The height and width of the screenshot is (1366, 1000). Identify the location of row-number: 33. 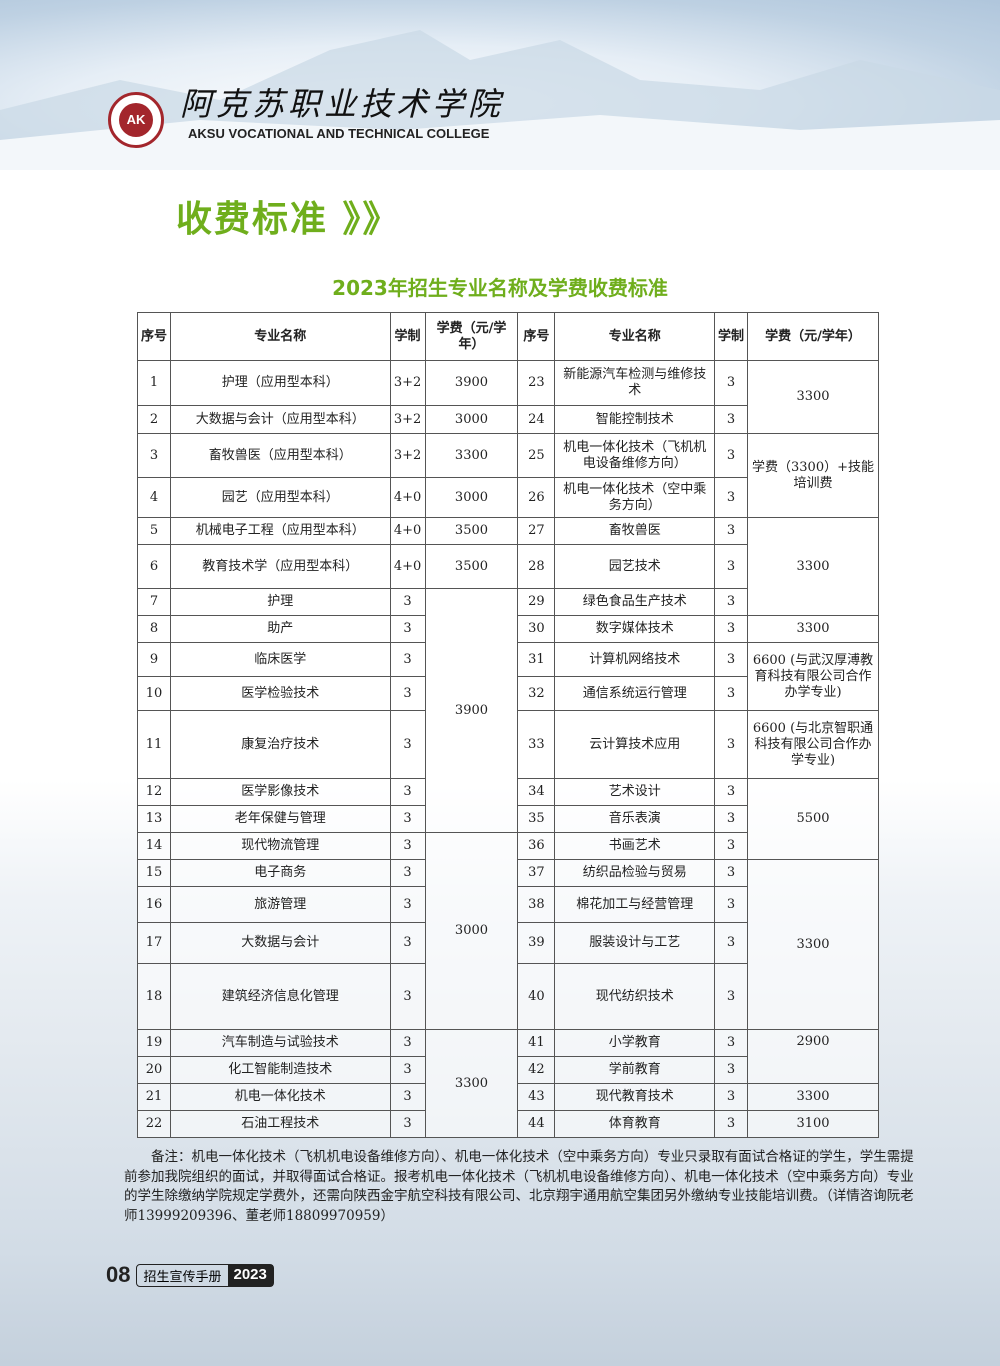
(536, 744).